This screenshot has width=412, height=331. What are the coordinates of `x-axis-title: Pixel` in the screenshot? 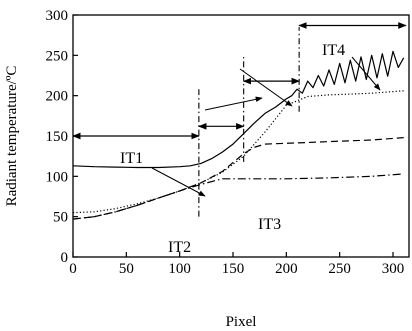 It's located at (241, 322).